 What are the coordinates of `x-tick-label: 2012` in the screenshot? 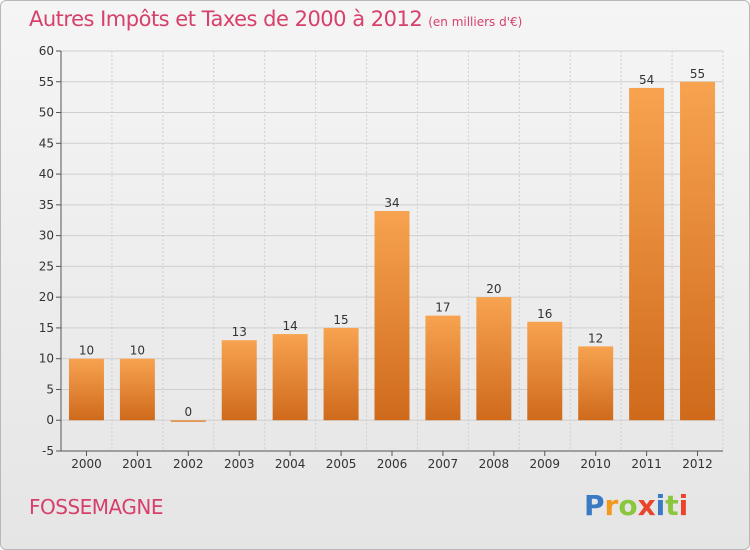 It's located at (697, 464).